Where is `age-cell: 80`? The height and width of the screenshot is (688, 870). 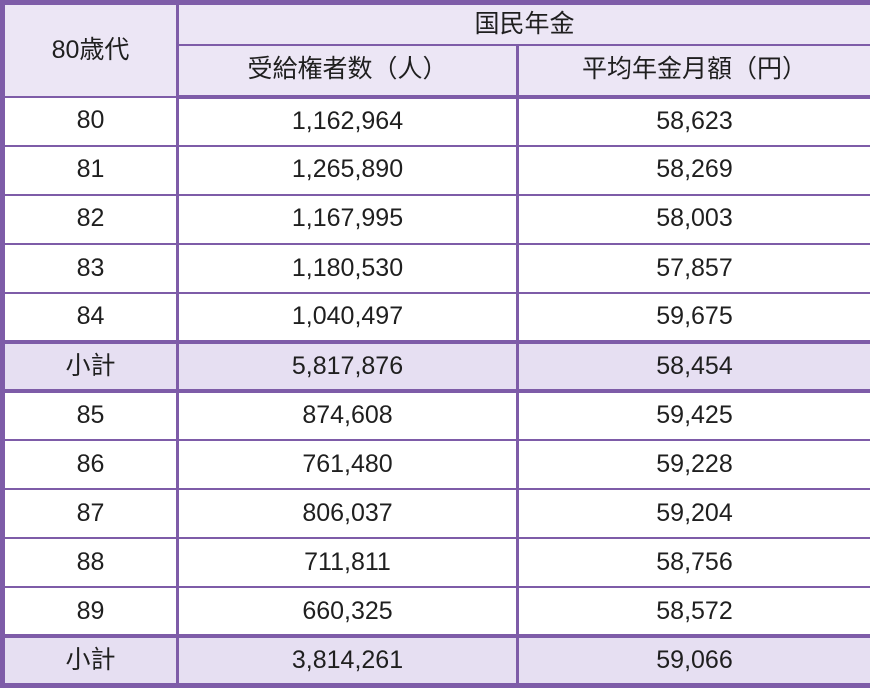 age-cell: 80 is located at coordinates (90, 121).